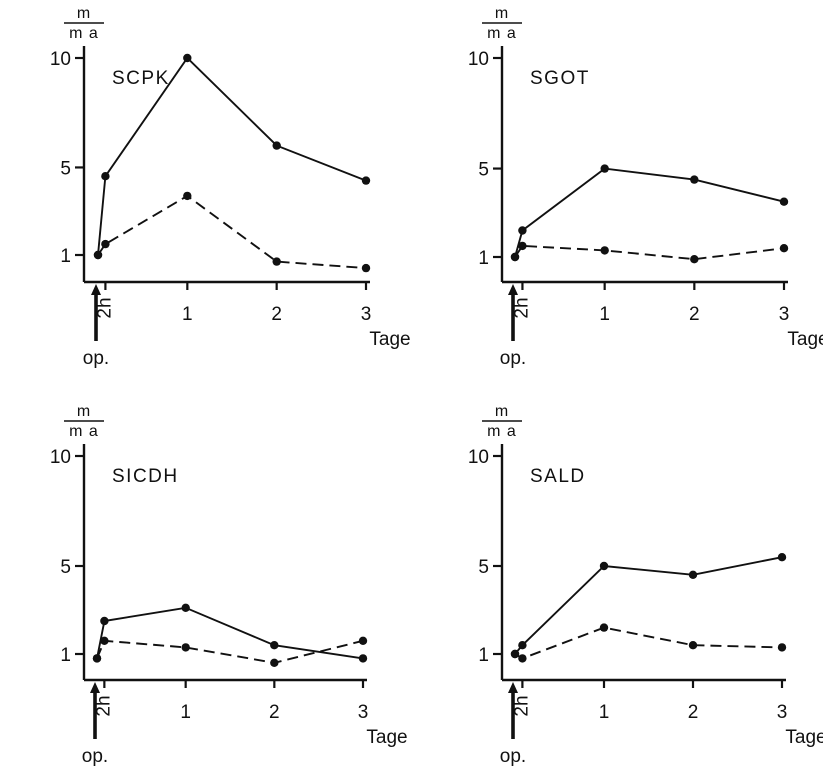 The height and width of the screenshot is (769, 823). I want to click on sald-x-tick-label: 2, so click(693, 712).